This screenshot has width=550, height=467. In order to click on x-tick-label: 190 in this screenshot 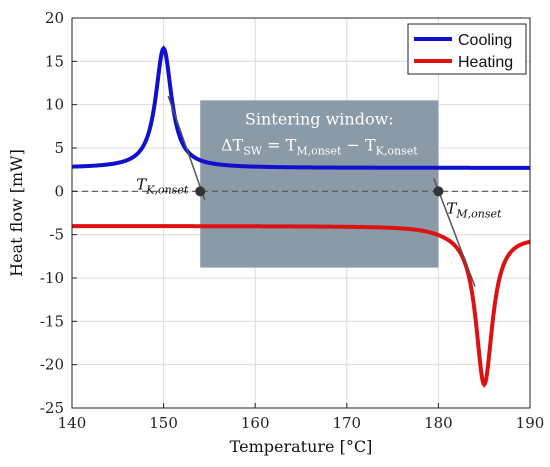, I will do `click(530, 423)`.